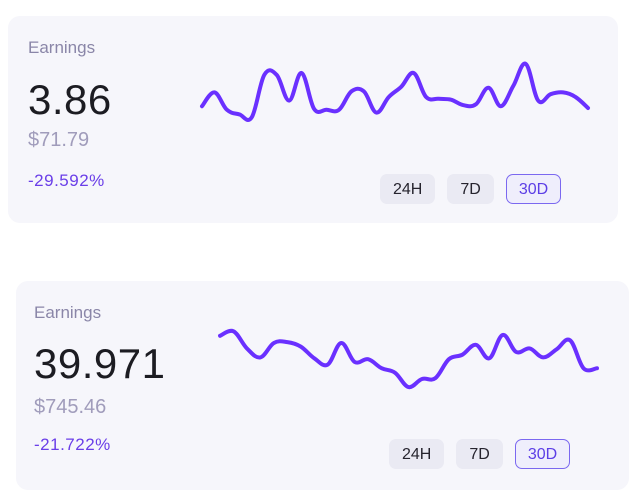 The image size is (637, 498). What do you see at coordinates (72, 444) in the screenshot?
I see `percent-change: -21.722%` at bounding box center [72, 444].